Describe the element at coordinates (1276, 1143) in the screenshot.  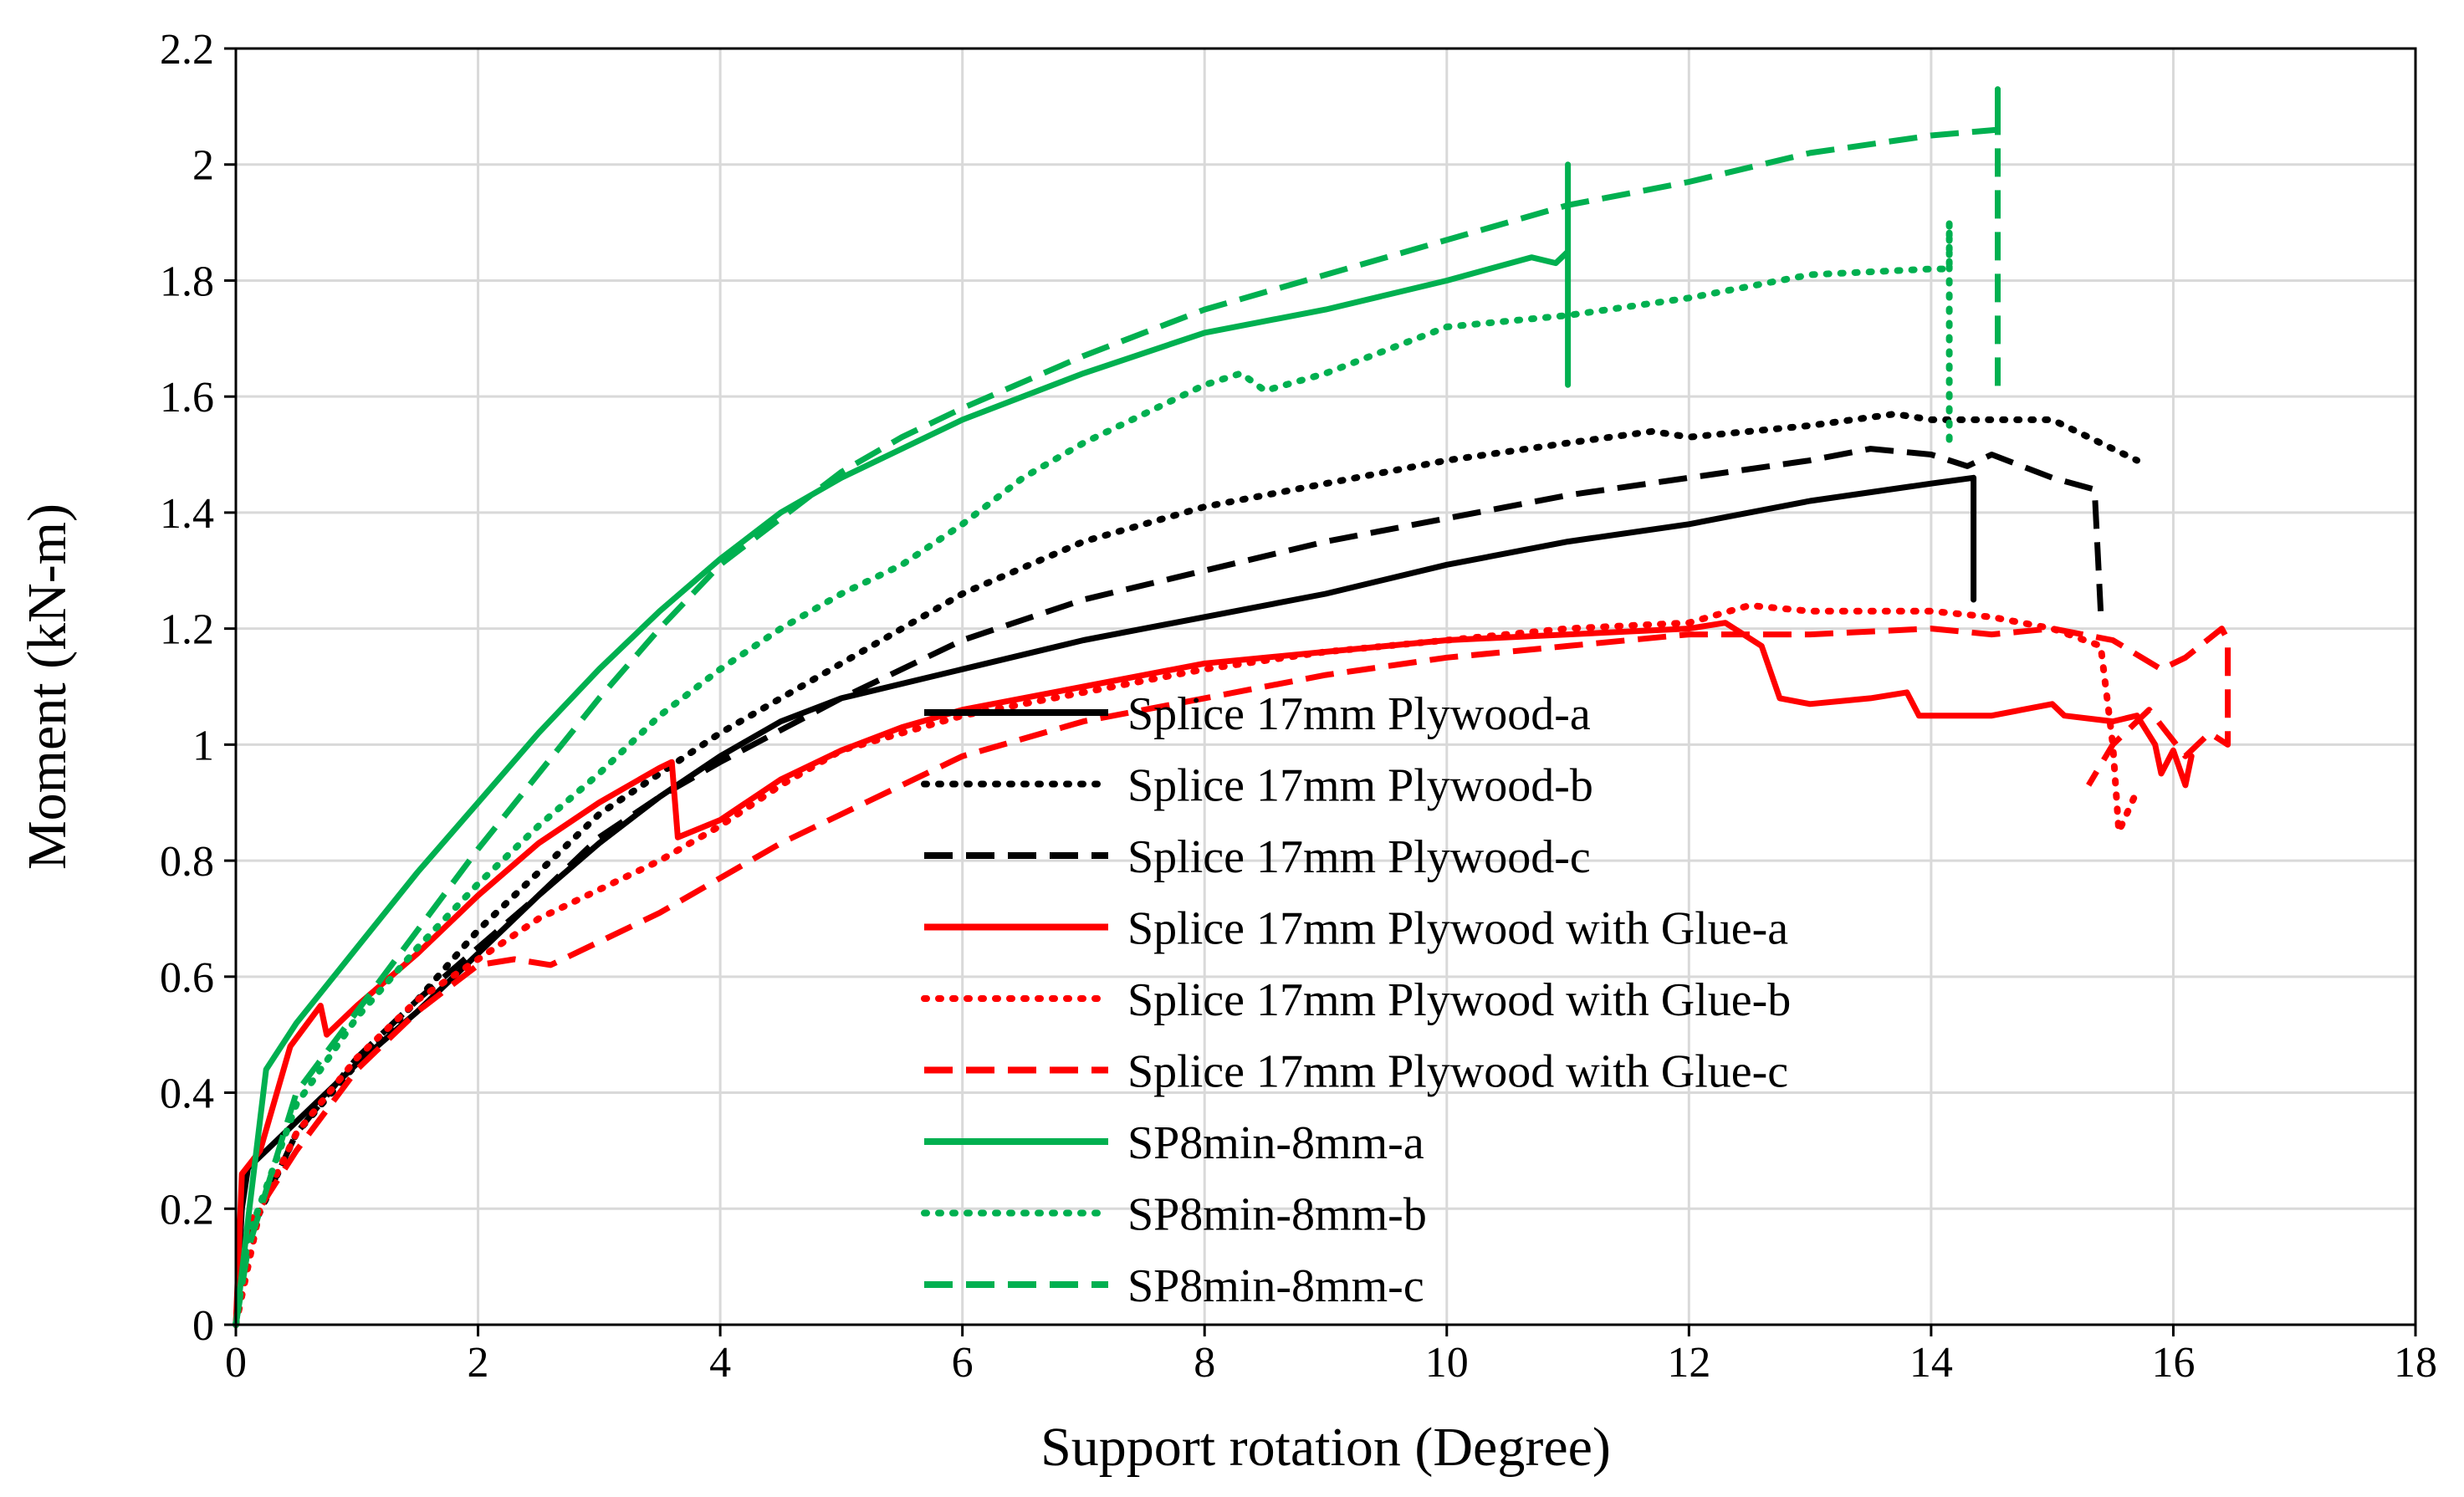
I see `legend-label-sp8min-8mm-a: SP8min-8mm-a` at that location.